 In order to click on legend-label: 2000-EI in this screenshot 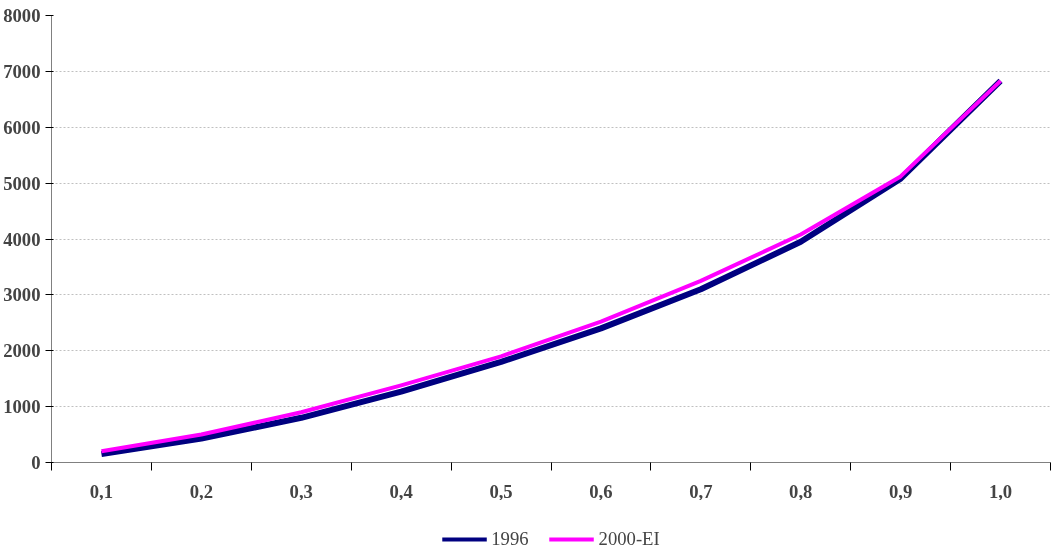, I will do `click(629, 539)`.